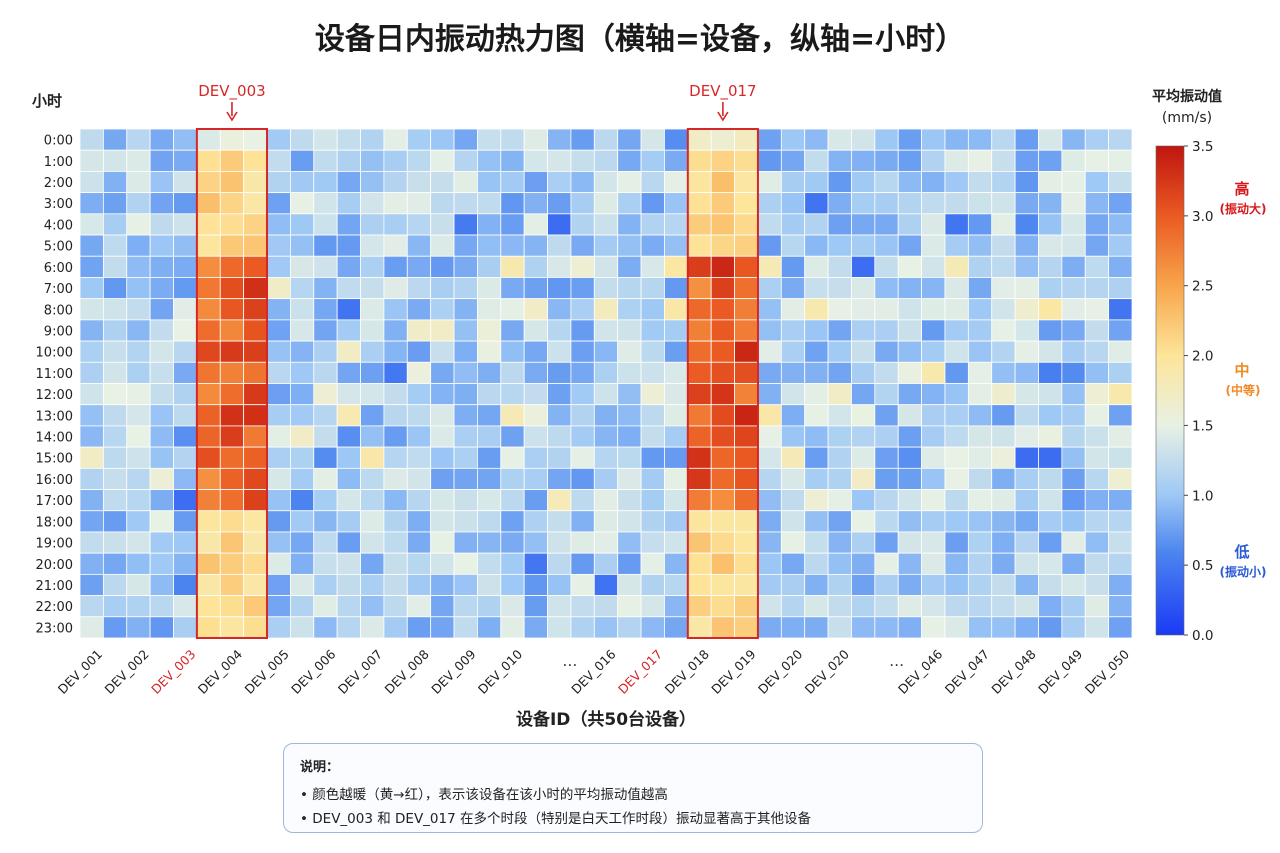 The height and width of the screenshot is (853, 1280). What do you see at coordinates (54, 607) in the screenshot?
I see `y-tick-label: 22:00` at bounding box center [54, 607].